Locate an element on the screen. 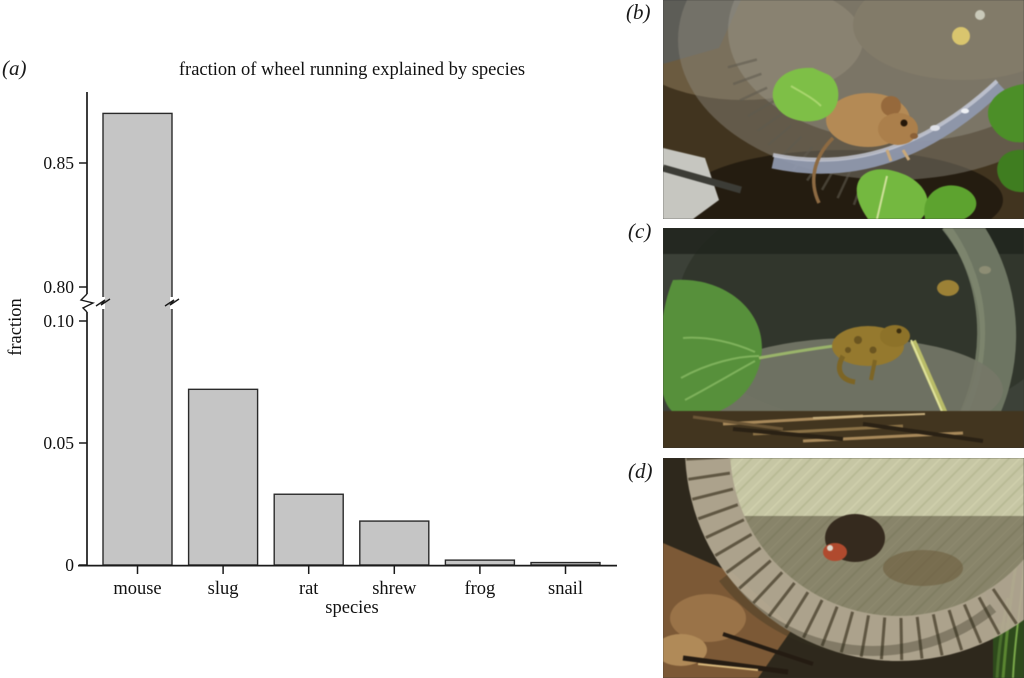 This screenshot has height=678, width=1024. mouse-ear is located at coordinates (891, 106).